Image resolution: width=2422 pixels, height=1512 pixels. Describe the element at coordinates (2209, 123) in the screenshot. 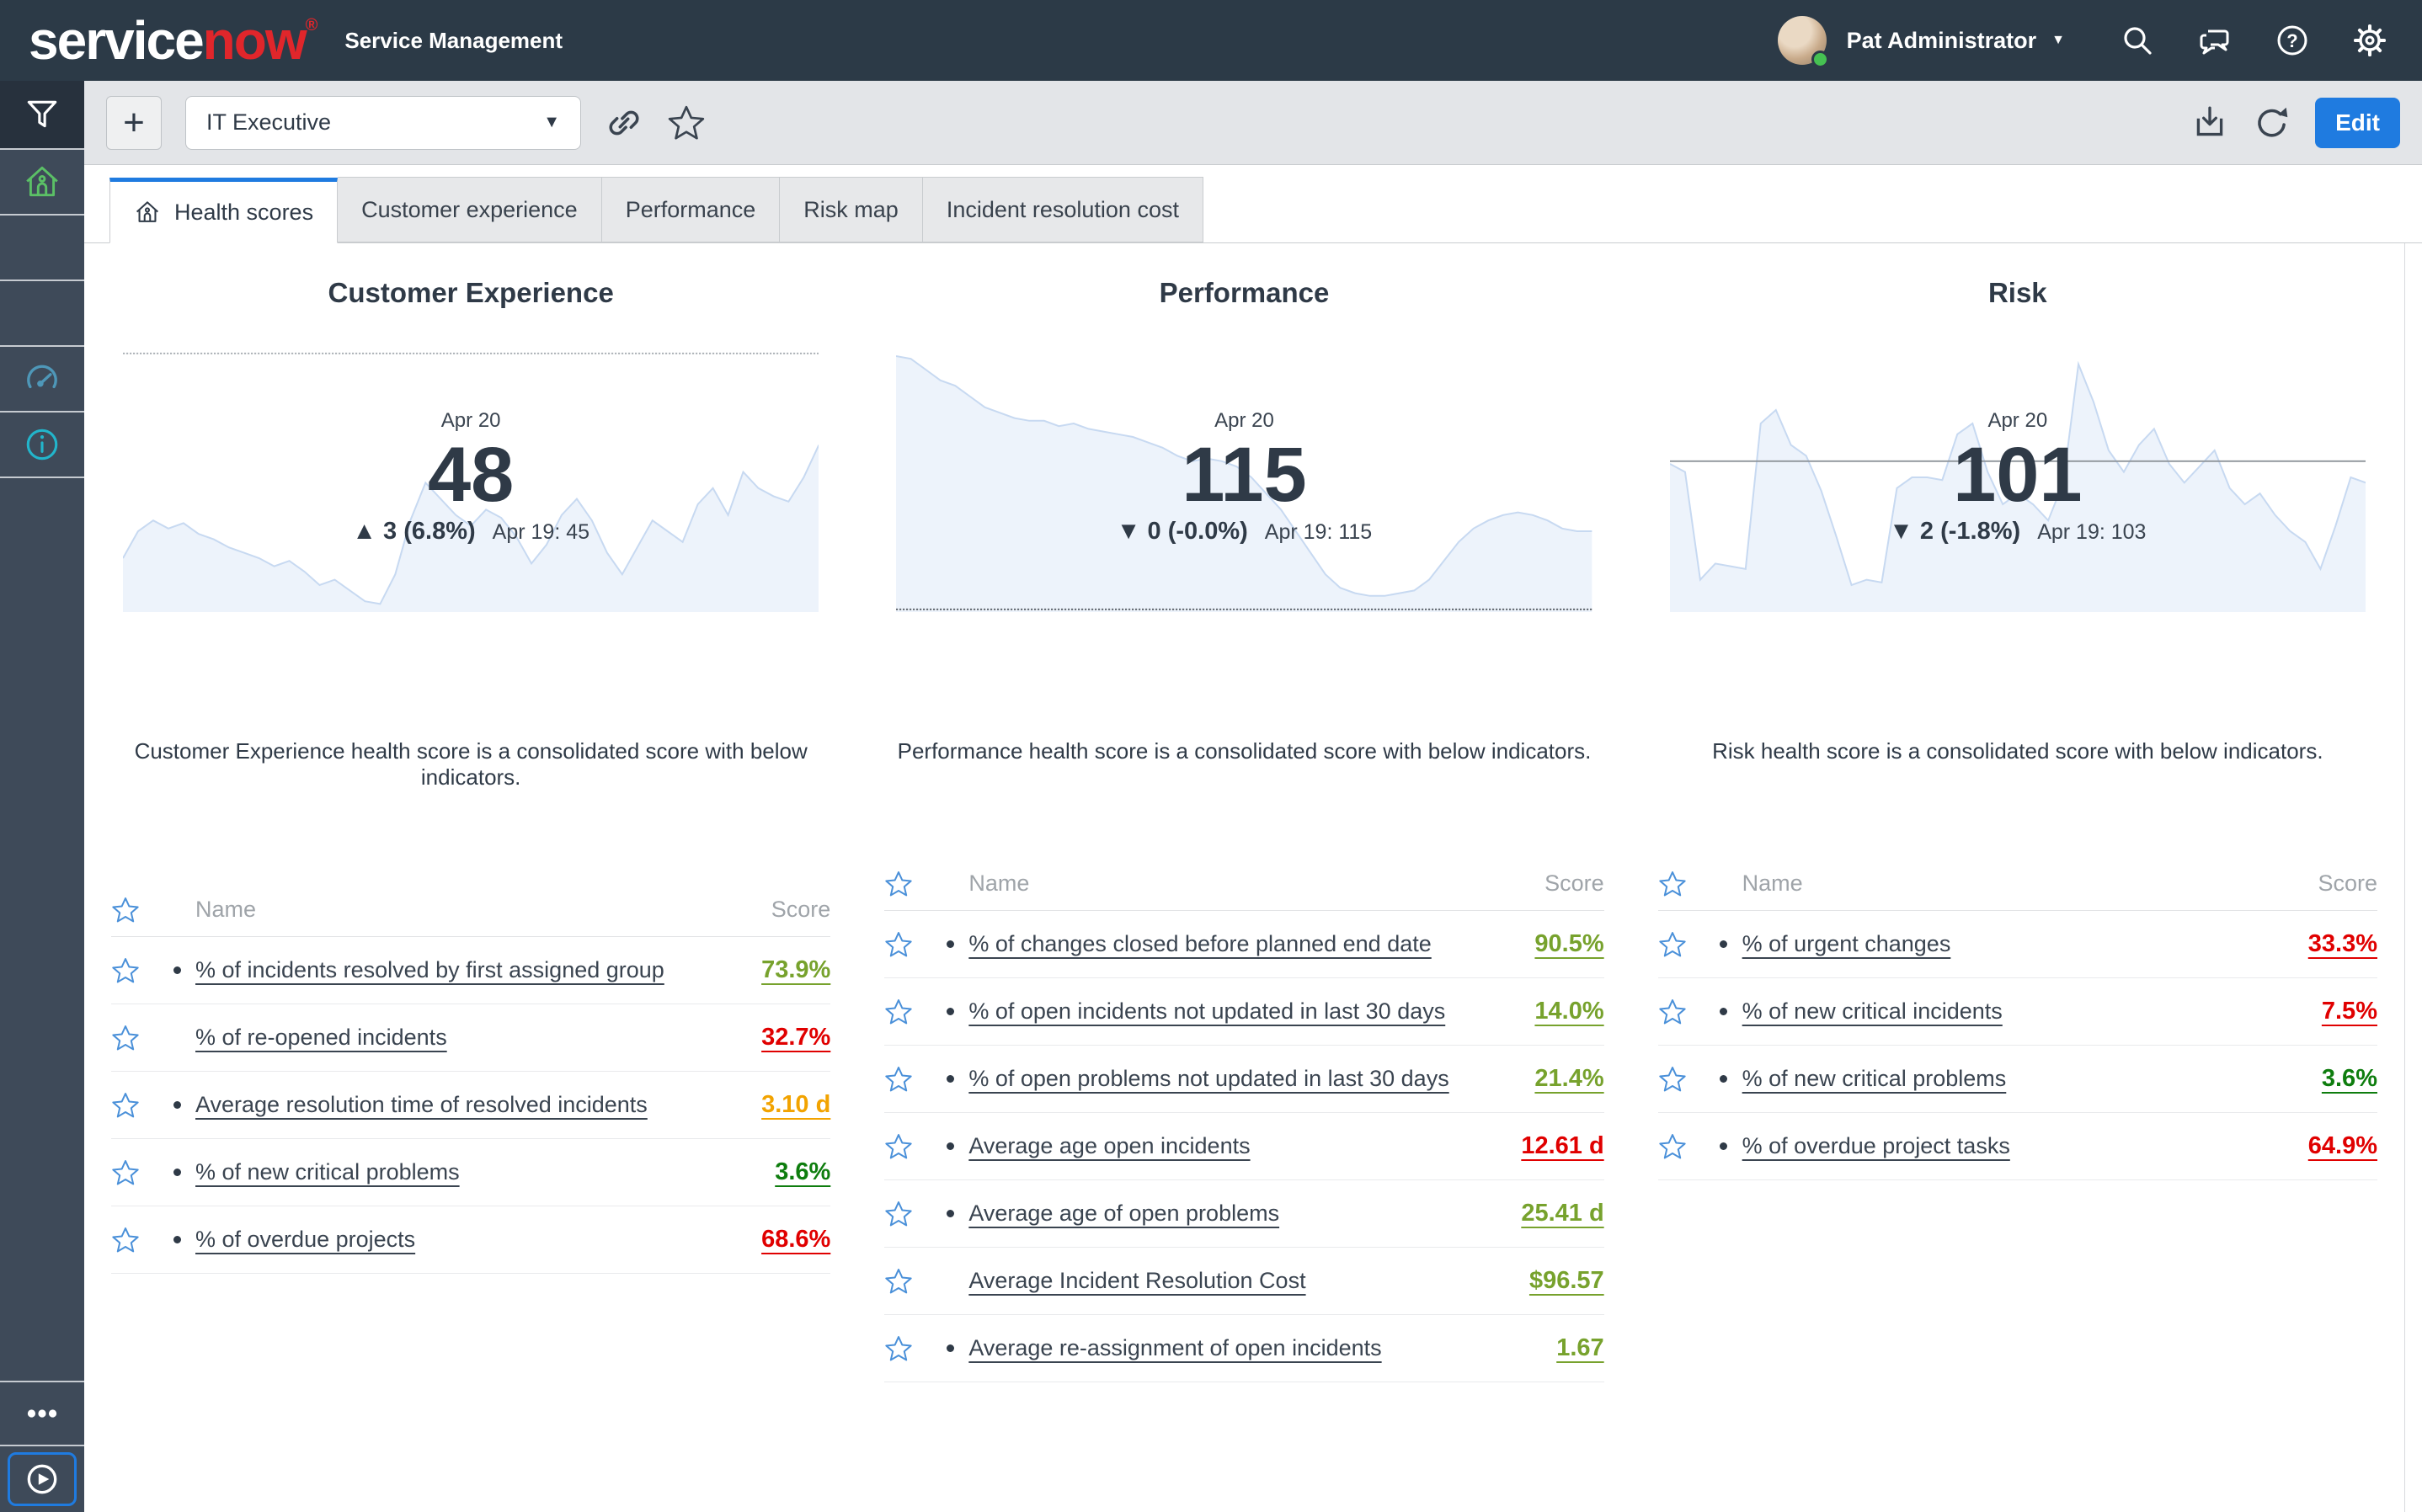

I see `download-icon` at that location.